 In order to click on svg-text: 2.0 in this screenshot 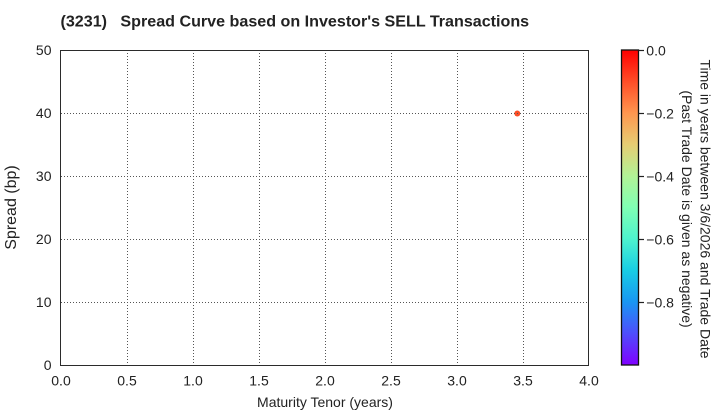, I will do `click(325, 381)`.